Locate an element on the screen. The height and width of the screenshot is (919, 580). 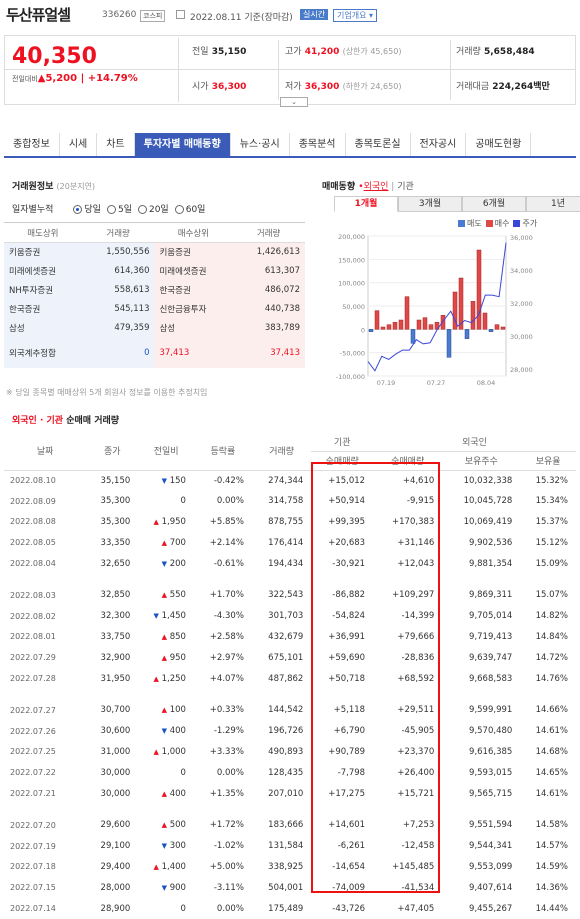
cell-ratio: 14.59% is located at coordinates (551, 866).